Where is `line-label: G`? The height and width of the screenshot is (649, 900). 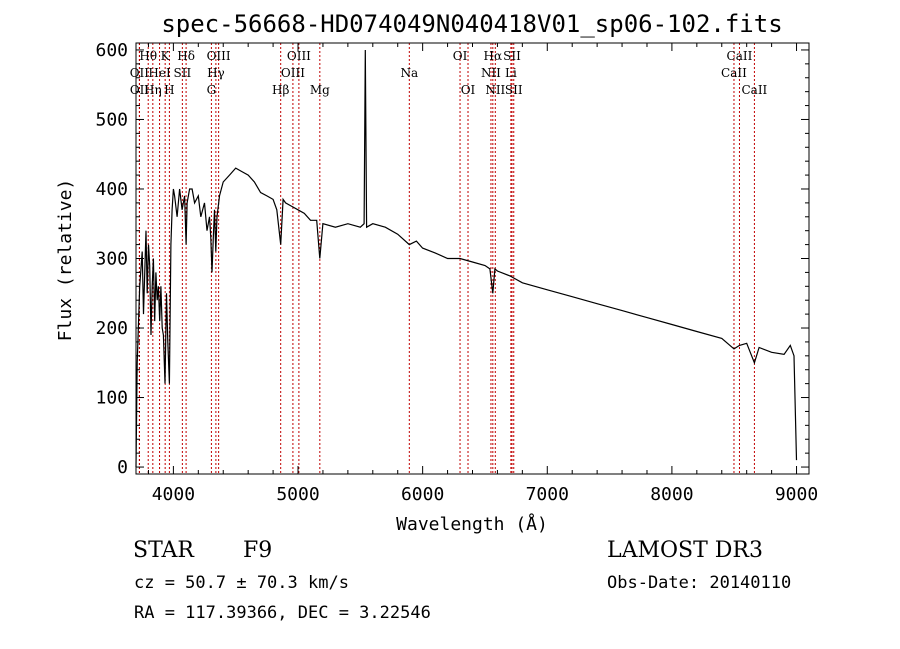
line-label: G is located at coordinates (212, 90).